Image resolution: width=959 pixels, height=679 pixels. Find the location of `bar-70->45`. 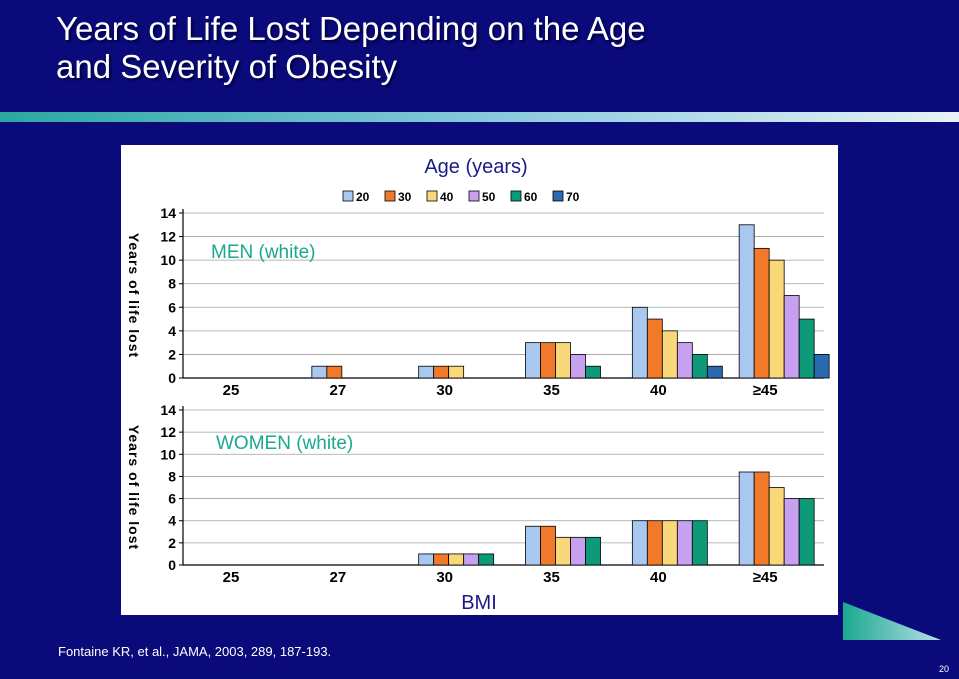

bar-70->45 is located at coordinates (821, 366).